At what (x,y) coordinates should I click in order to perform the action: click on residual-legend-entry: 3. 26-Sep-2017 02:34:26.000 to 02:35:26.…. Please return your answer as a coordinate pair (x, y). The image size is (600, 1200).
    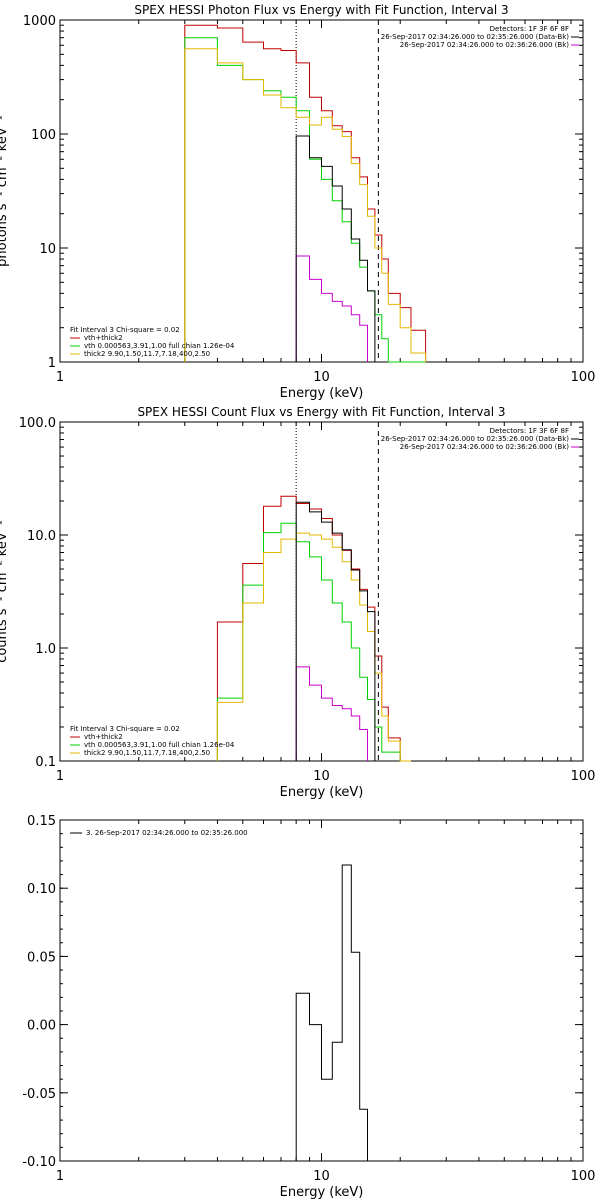
    Looking at the image, I should click on (167, 833).